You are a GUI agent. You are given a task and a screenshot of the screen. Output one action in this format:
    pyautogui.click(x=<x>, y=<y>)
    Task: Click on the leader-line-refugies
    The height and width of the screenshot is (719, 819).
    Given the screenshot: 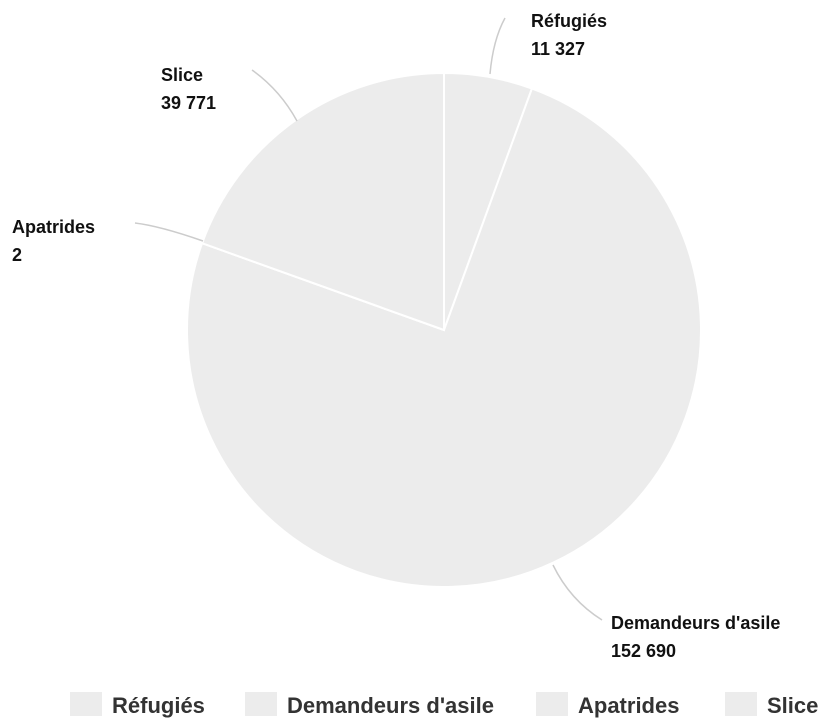 What is the action you would take?
    pyautogui.click(x=497, y=46)
    